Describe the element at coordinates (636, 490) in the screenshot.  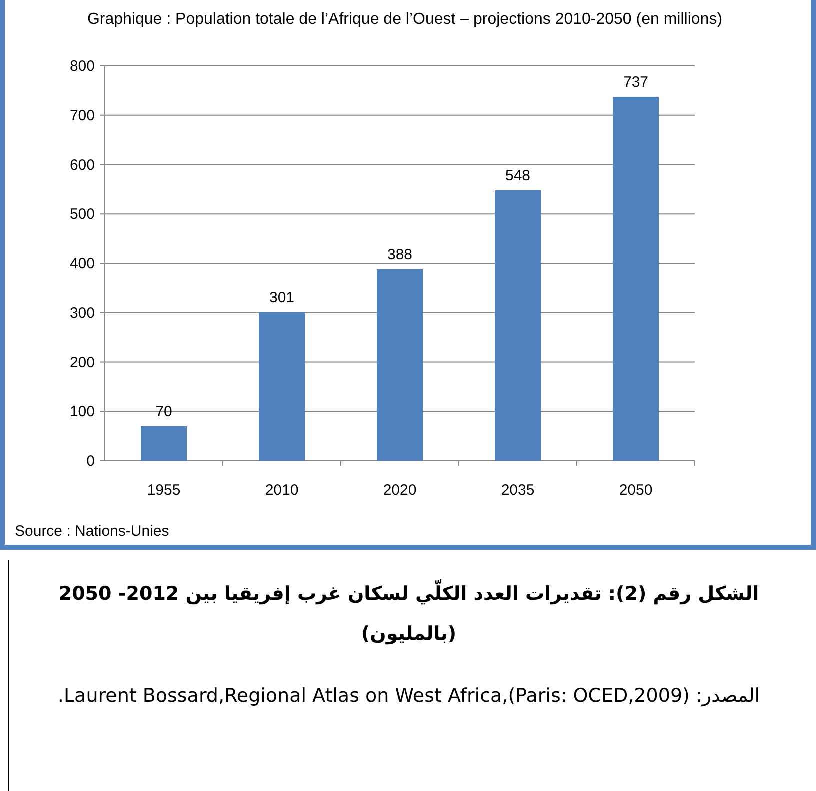
I see `x-tick-label: 2050` at that location.